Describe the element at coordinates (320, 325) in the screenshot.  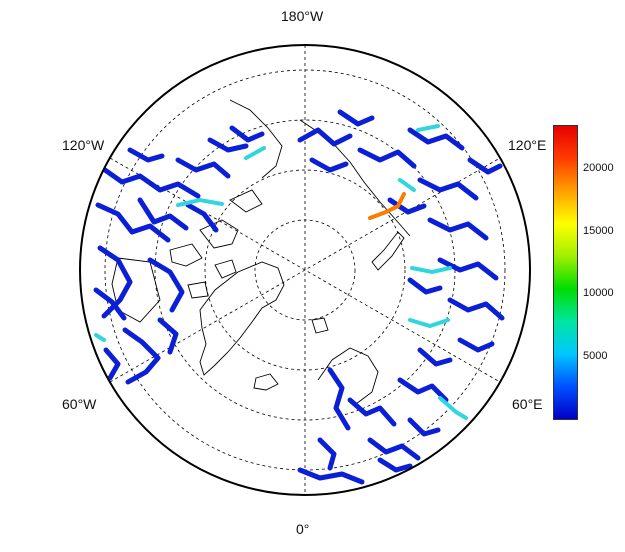
I see `svalbard` at that location.